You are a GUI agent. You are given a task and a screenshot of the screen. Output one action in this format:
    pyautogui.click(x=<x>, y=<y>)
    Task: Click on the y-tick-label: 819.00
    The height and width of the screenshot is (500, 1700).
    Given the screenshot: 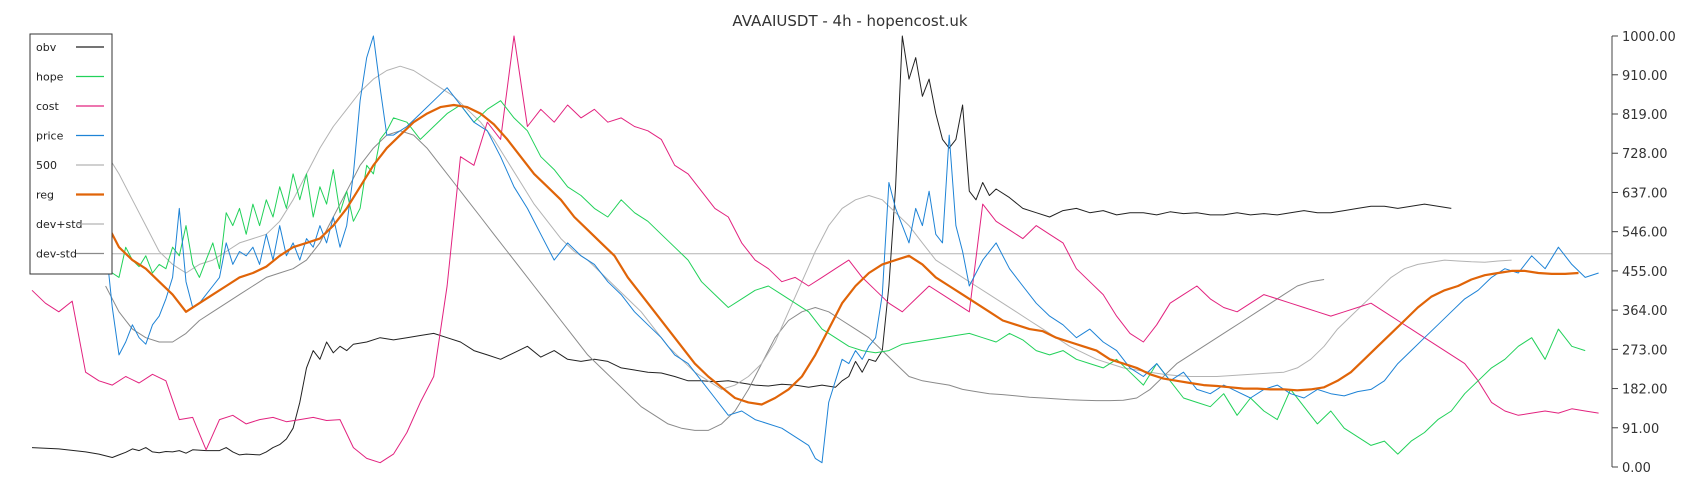 What is the action you would take?
    pyautogui.click(x=1645, y=115)
    